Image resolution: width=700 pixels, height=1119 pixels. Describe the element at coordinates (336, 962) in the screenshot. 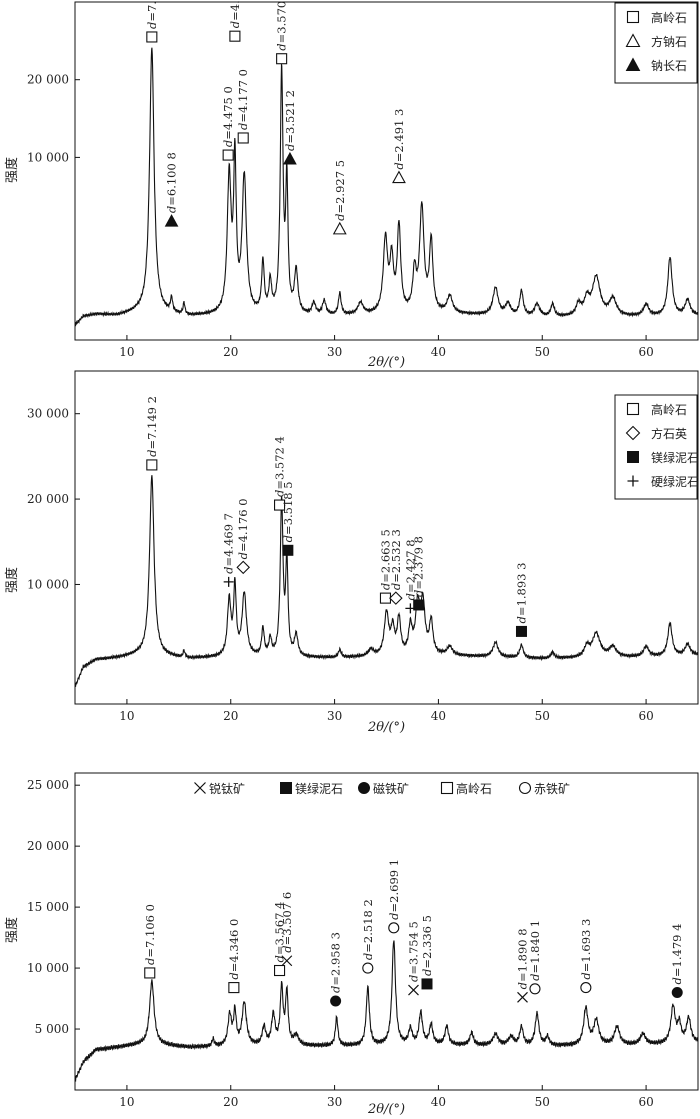

I see `peak-d-label: d=2.958 3` at that location.